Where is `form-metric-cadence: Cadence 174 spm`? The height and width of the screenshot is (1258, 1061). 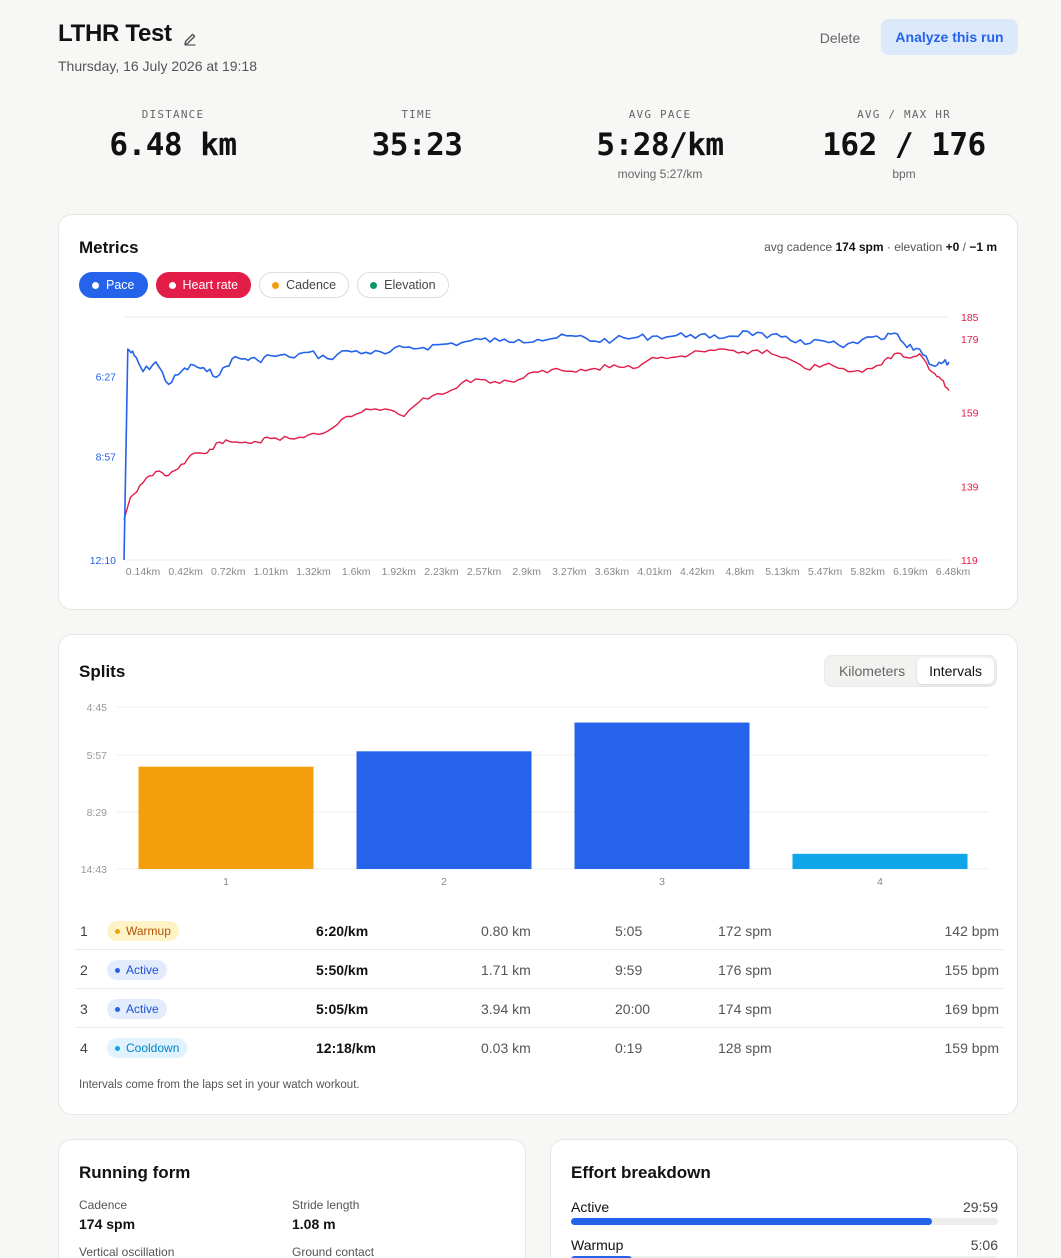
form-metric-cadence: Cadence 174 spm is located at coordinates (107, 1215).